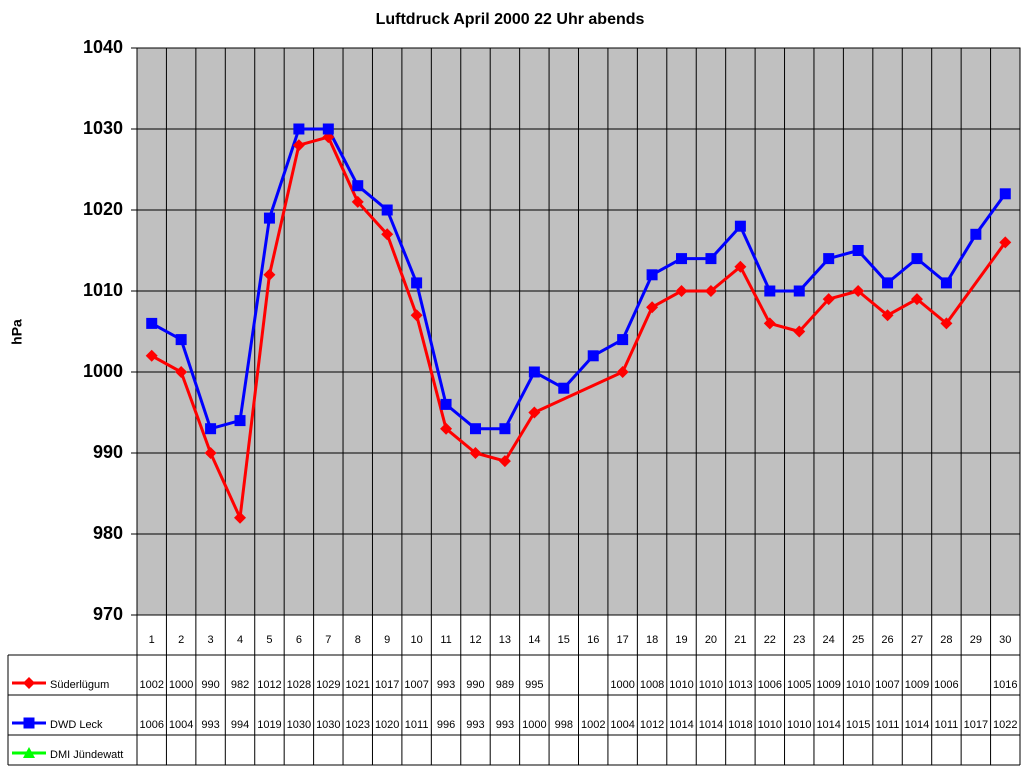  I want to click on table-value: 990, so click(210, 685).